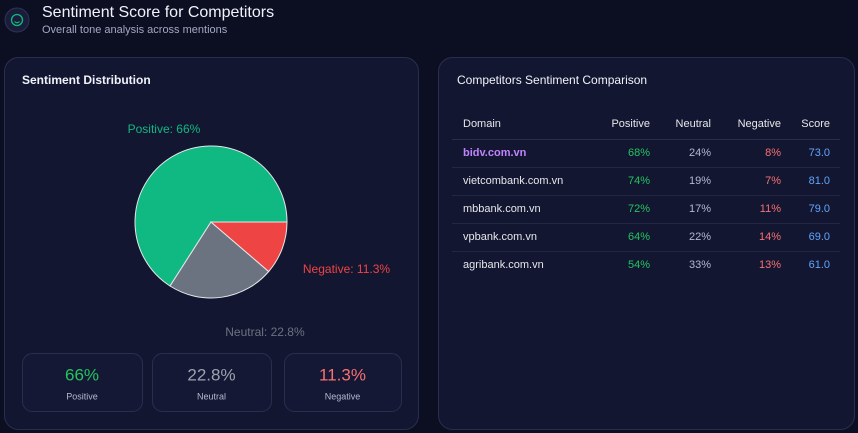  Describe the element at coordinates (164, 129) in the screenshot. I see `slice-label: Positive: 66%` at that location.